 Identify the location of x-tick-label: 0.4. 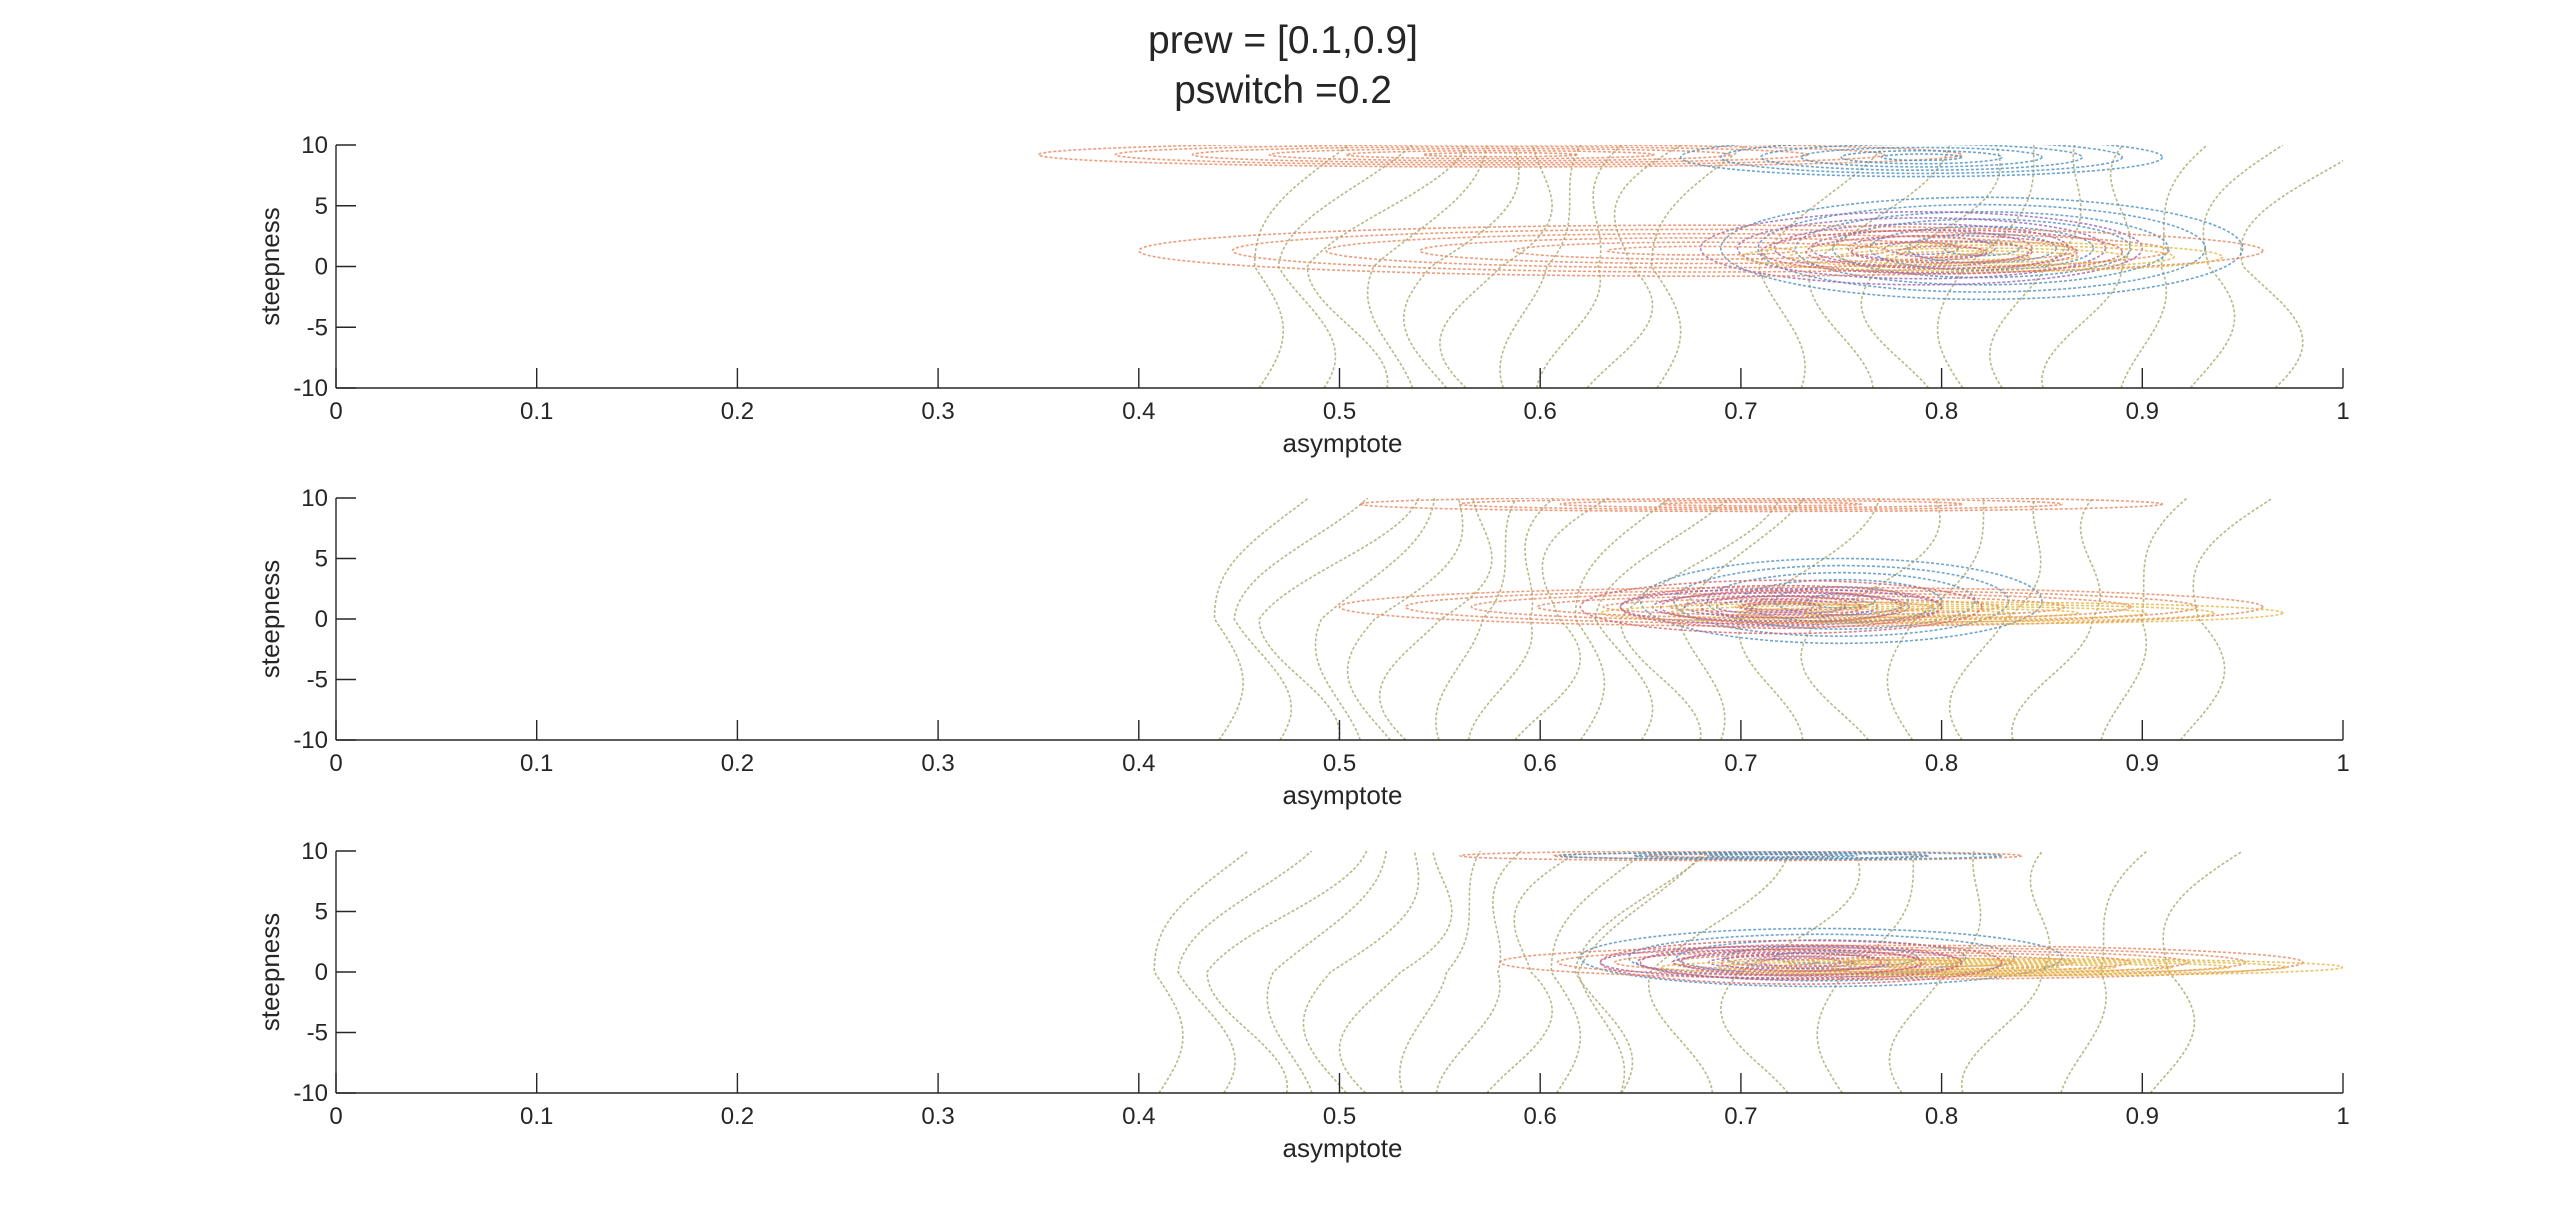
(1138, 1116).